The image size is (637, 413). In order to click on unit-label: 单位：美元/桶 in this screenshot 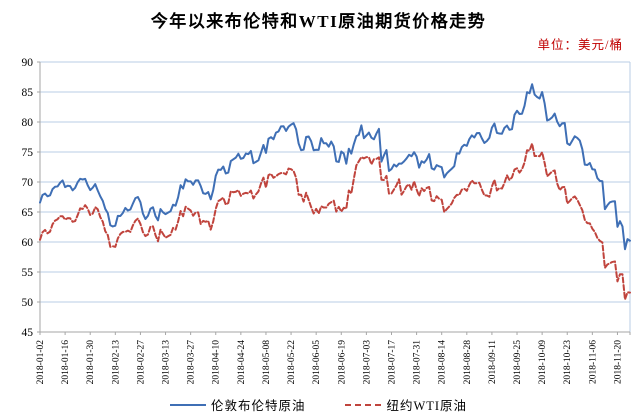, I will do `click(580, 45)`.